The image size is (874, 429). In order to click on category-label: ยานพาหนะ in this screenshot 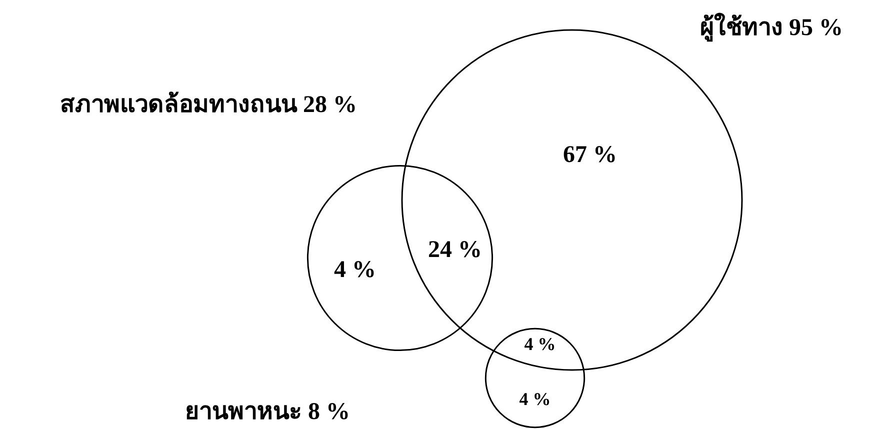, I will do `click(243, 412)`.